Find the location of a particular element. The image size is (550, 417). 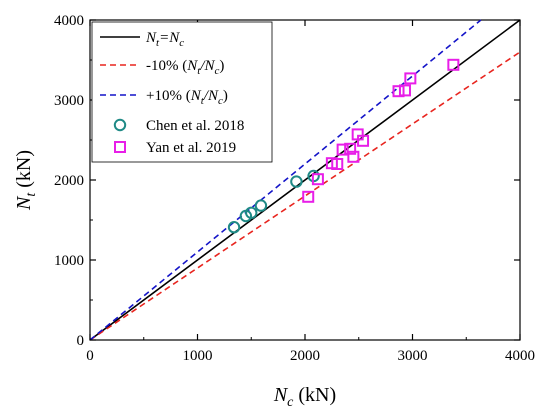

y-tick-label-3: 3000 is located at coordinates (69, 101).